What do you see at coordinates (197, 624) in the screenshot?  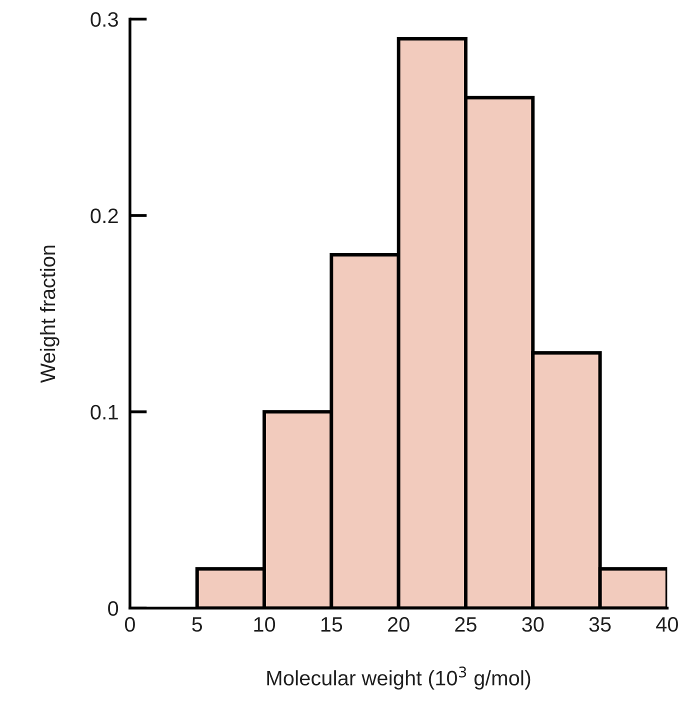 I see `x-tick-label: 5` at bounding box center [197, 624].